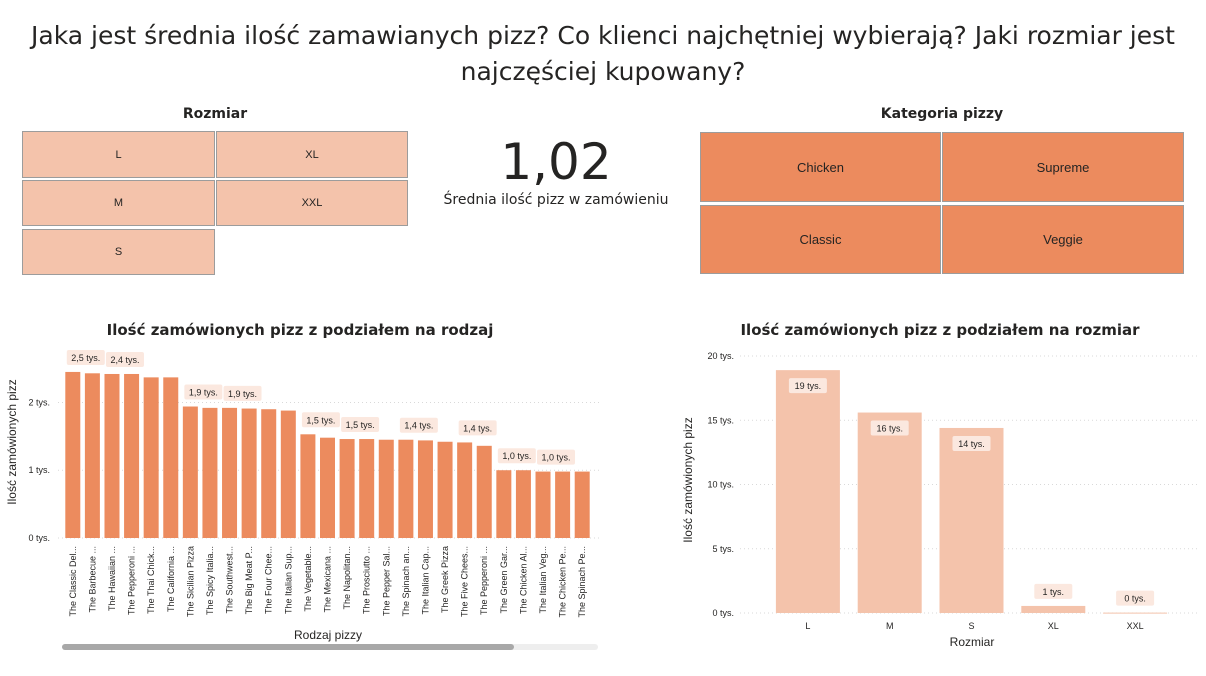  I want to click on category-slicer-title: Kategoria pizzy, so click(942, 114).